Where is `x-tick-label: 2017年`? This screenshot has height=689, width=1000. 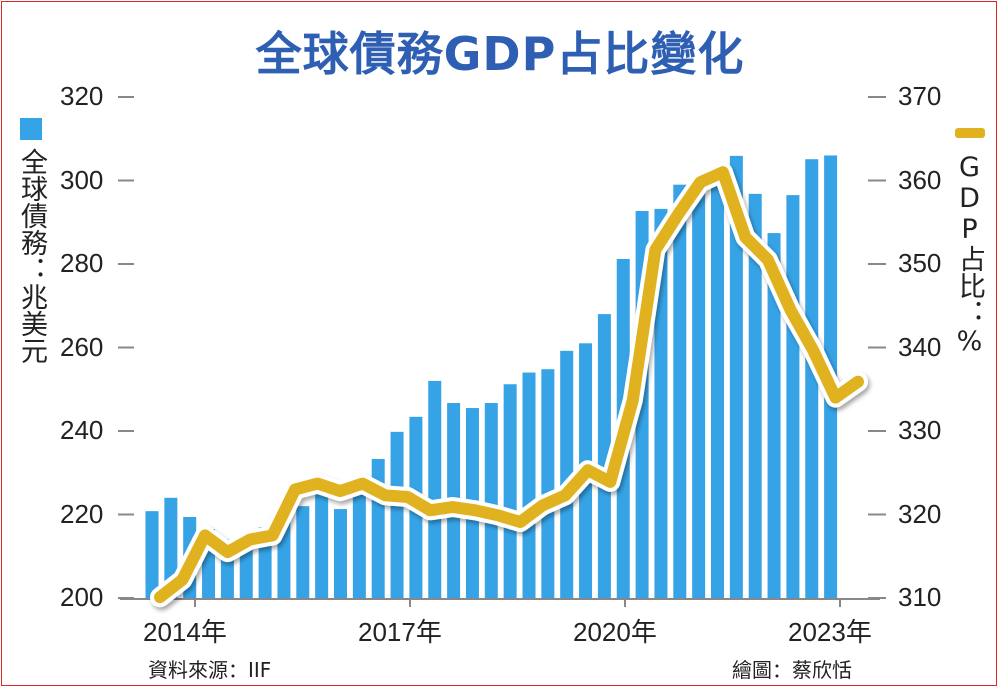
x-tick-label: 2017年 is located at coordinates (400, 632).